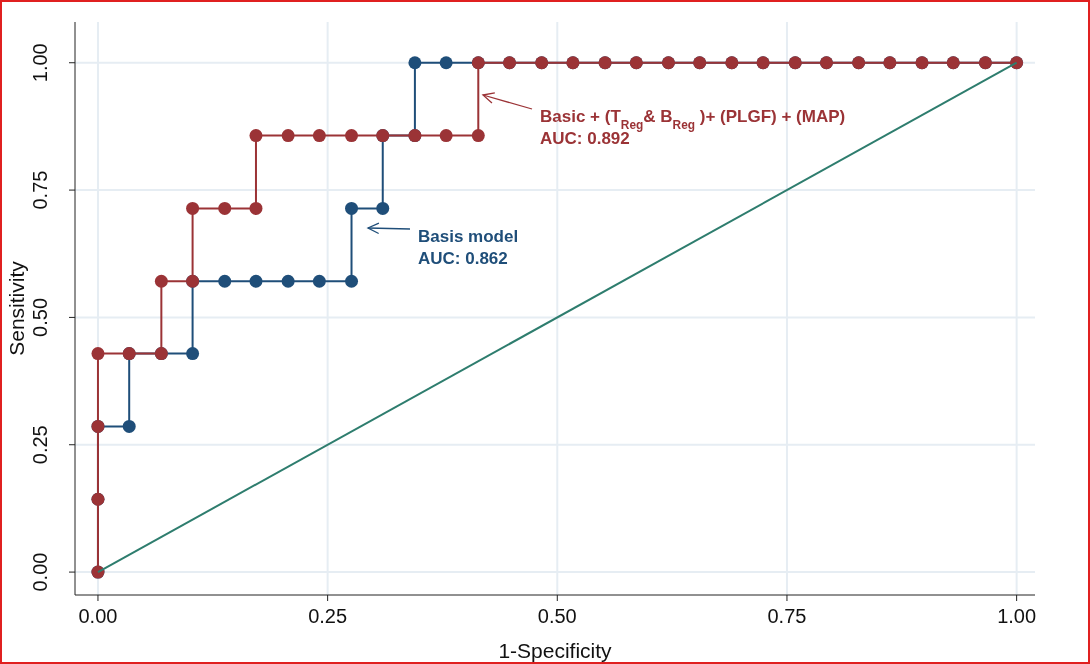 The image size is (1090, 664). What do you see at coordinates (16, 308) in the screenshot?
I see `y-axis-title: Sensitivity` at bounding box center [16, 308].